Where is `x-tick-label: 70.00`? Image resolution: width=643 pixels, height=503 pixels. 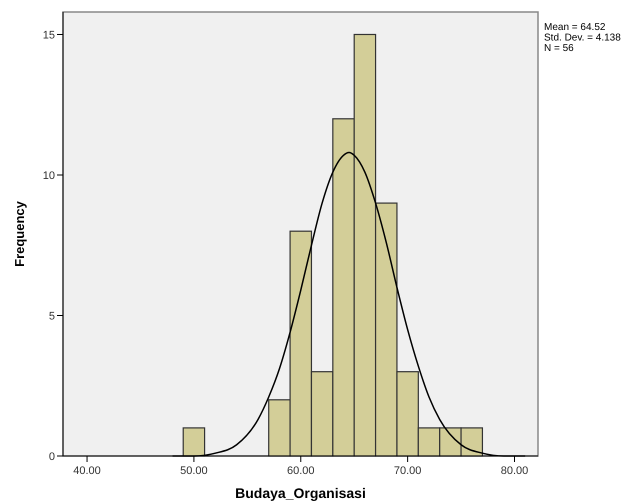 x-tick-label: 70.00 is located at coordinates (408, 471).